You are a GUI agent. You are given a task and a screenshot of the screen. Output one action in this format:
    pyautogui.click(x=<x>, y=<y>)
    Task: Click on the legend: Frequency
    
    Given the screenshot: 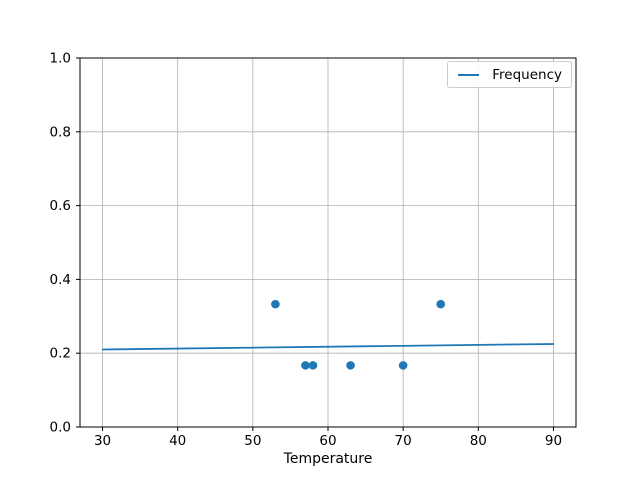 What is the action you would take?
    pyautogui.click(x=509, y=74)
    